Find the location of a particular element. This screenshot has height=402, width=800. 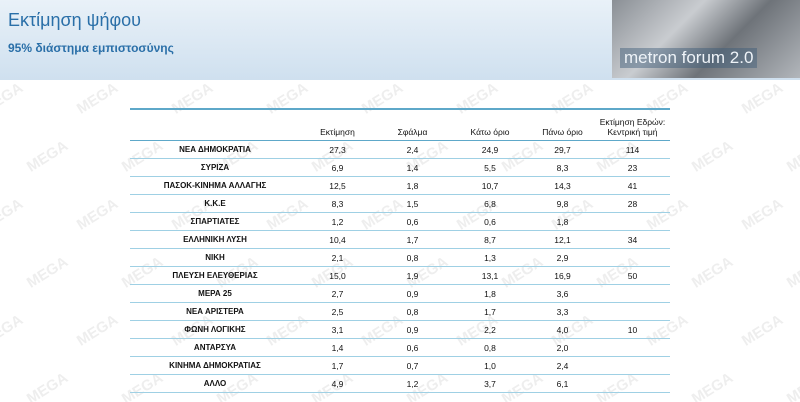

table-row: ΦΩΝΗ ΛΟΓΙΚΗΣ 3,1 0,9 2,2 4,0 10 is located at coordinates (400, 329).